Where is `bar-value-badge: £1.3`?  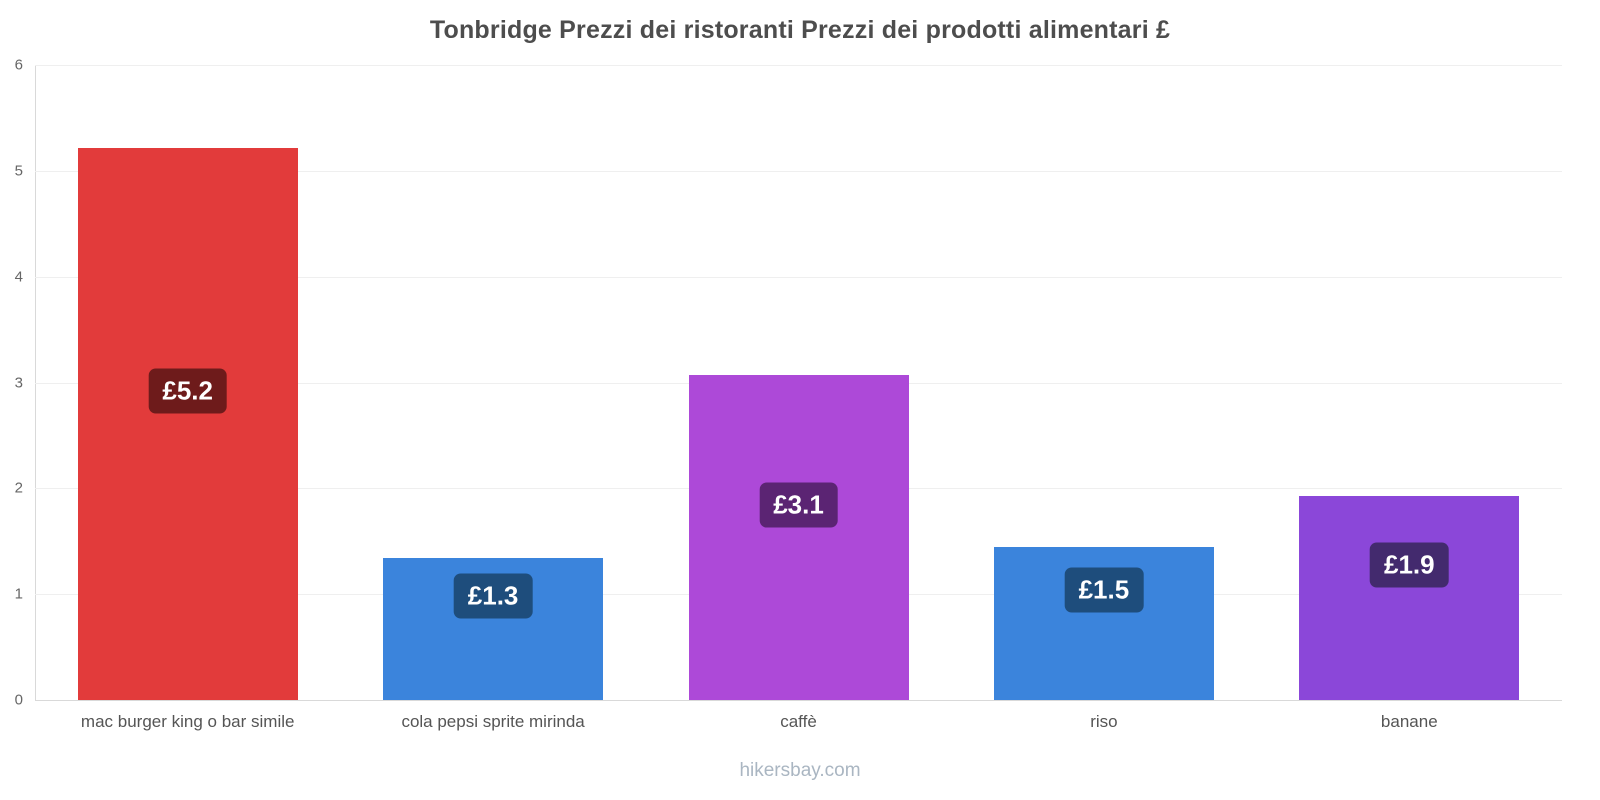
bar-value-badge: £1.3 is located at coordinates (493, 596).